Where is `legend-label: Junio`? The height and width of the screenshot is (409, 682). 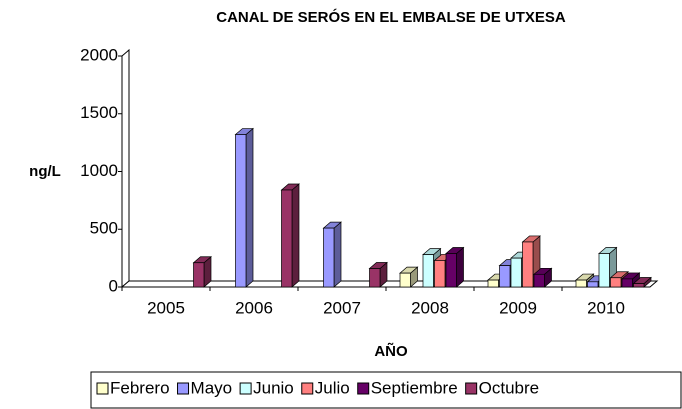
legend-label: Junio is located at coordinates (273, 387).